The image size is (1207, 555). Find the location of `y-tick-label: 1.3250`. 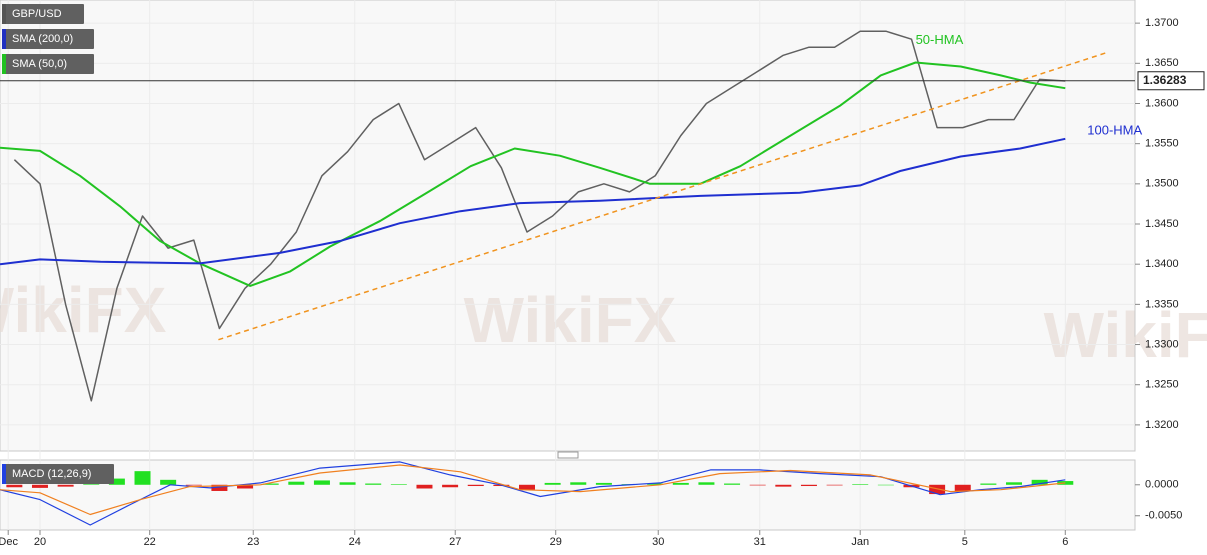

y-tick-label: 1.3250 is located at coordinates (1162, 385).